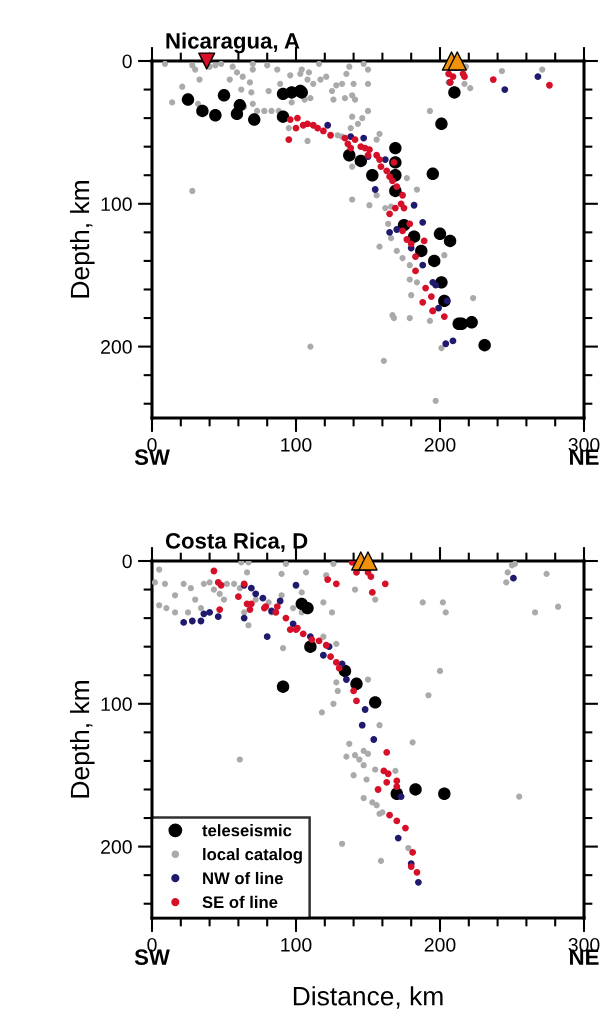  I want to click on legend-label: teleseismic, so click(247, 830).